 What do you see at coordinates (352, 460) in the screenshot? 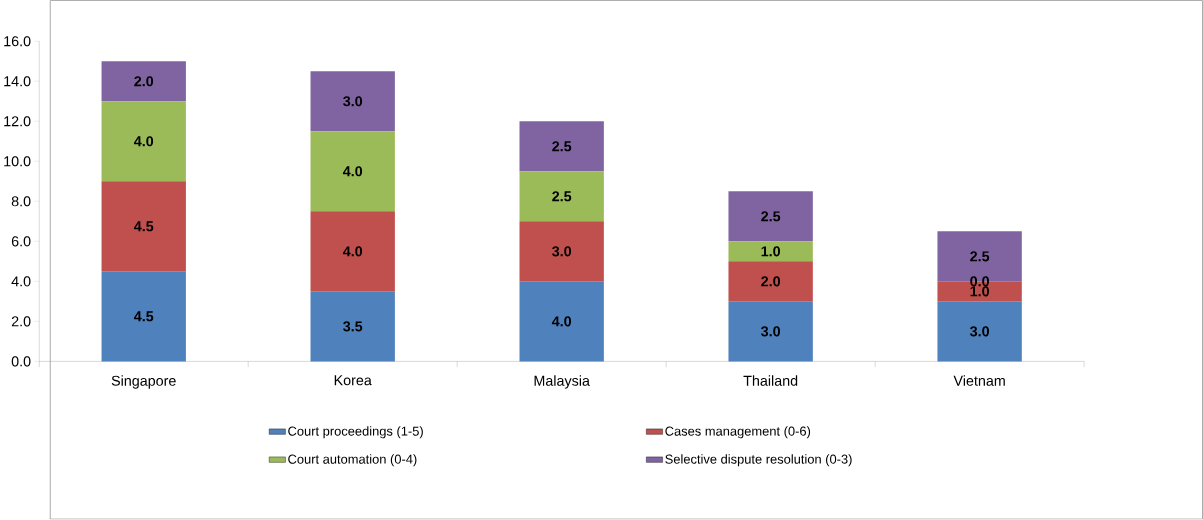
I see `legend-label: Court automation (0-4)` at bounding box center [352, 460].